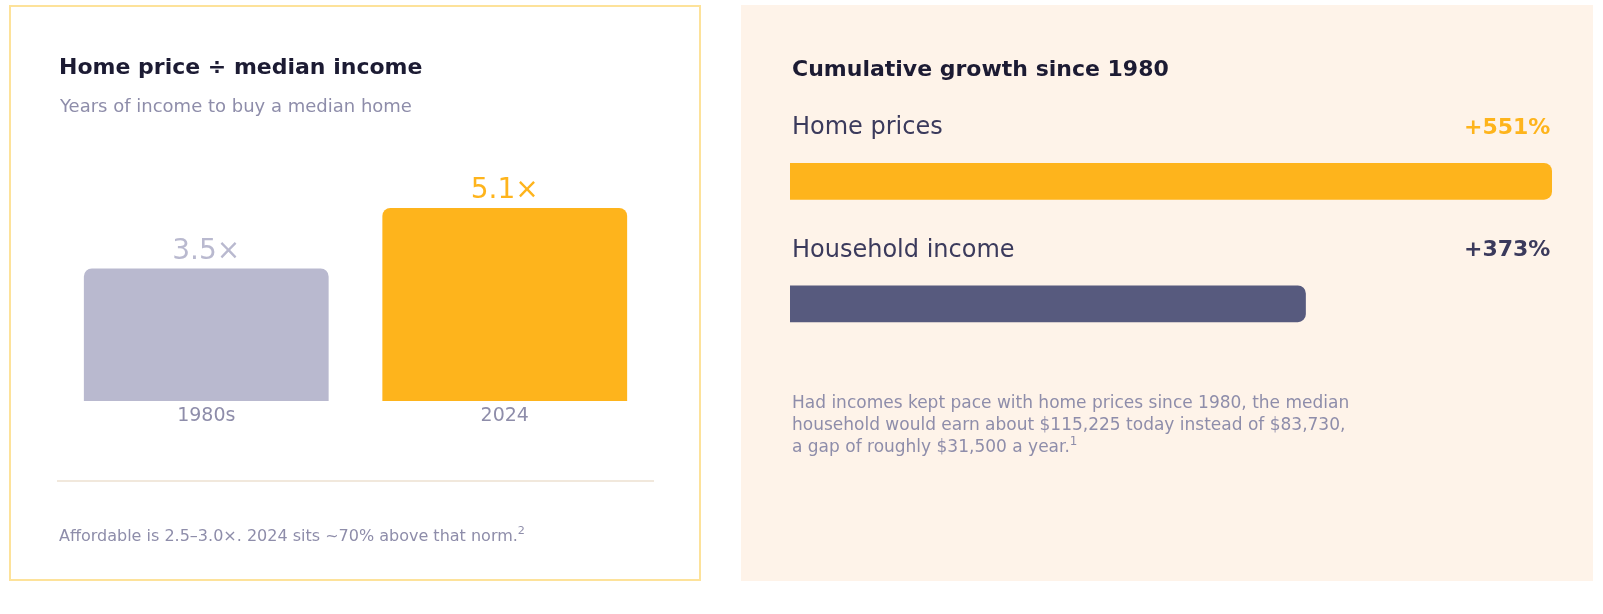  What do you see at coordinates (241, 66) in the screenshot?
I see `chart-title: Home price ÷ median income` at bounding box center [241, 66].